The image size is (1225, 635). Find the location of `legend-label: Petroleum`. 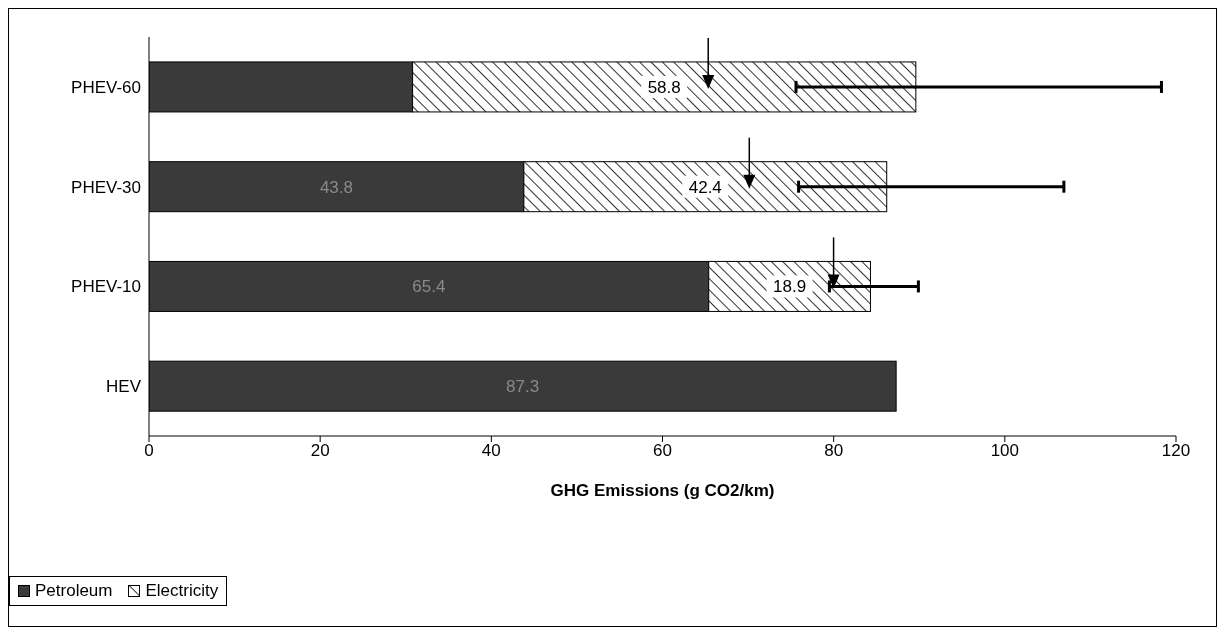

legend-label: Petroleum is located at coordinates (73, 591).